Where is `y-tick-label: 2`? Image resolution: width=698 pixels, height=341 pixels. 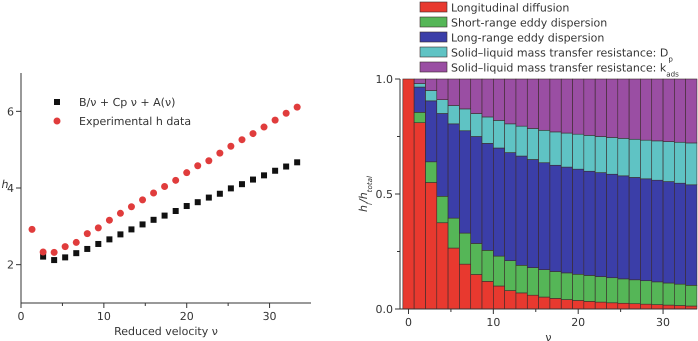
y-tick-label: 2 is located at coordinates (10, 265).